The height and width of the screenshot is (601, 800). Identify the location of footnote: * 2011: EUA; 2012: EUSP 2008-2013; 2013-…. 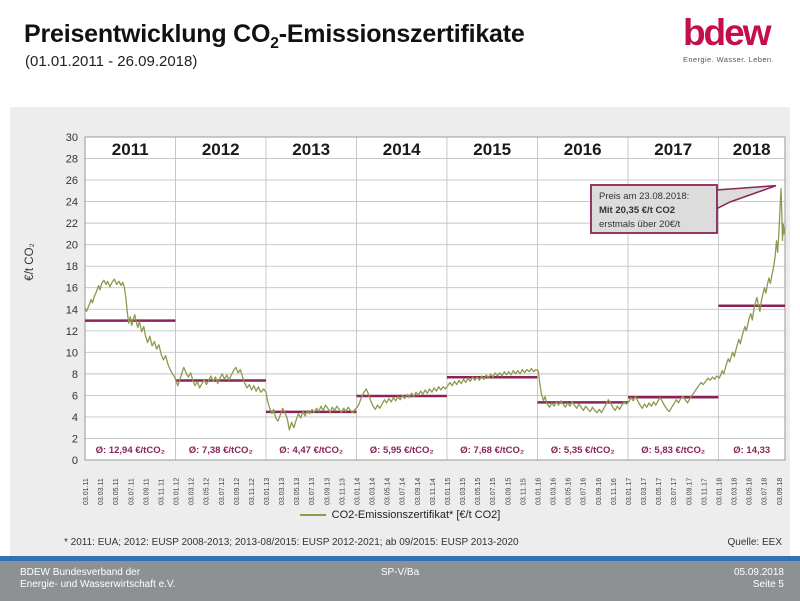
(291, 542).